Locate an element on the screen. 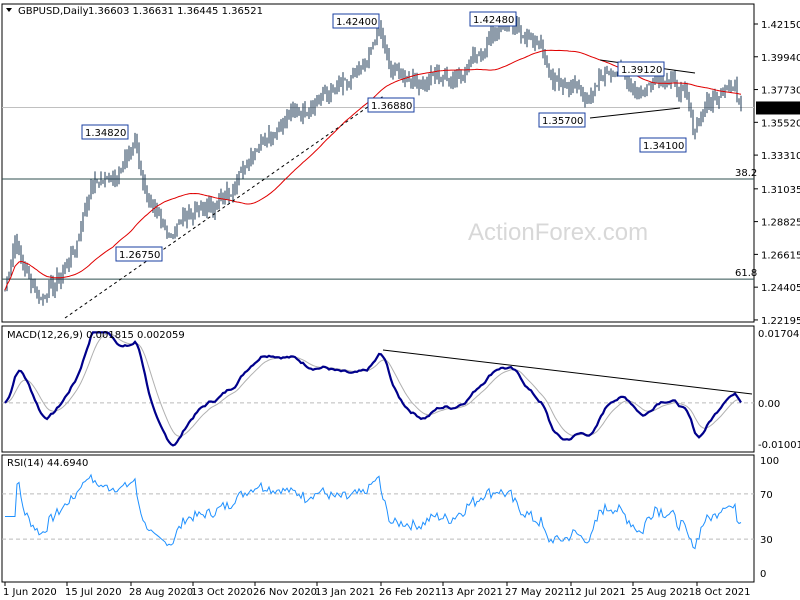 This screenshot has width=800, height=600. watermark: ActionForex.com is located at coordinates (558, 232).